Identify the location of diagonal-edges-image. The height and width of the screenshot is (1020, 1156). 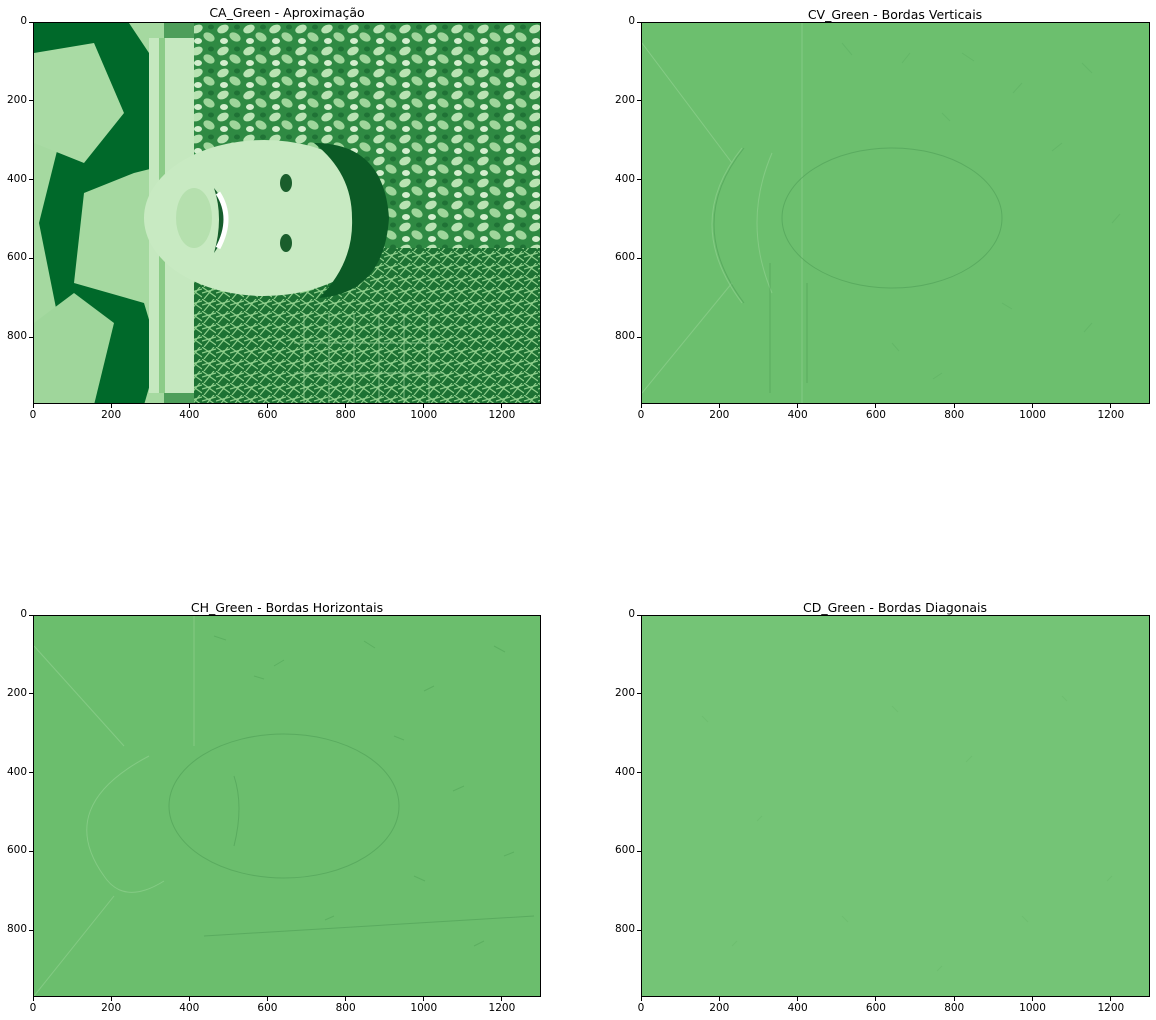
(907, 833).